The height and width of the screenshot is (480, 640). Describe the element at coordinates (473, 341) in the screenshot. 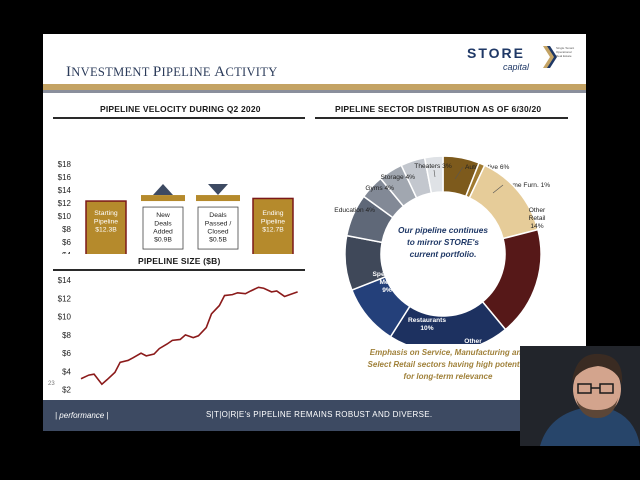

I see `donut-slice-label: OtherService20%` at that location.